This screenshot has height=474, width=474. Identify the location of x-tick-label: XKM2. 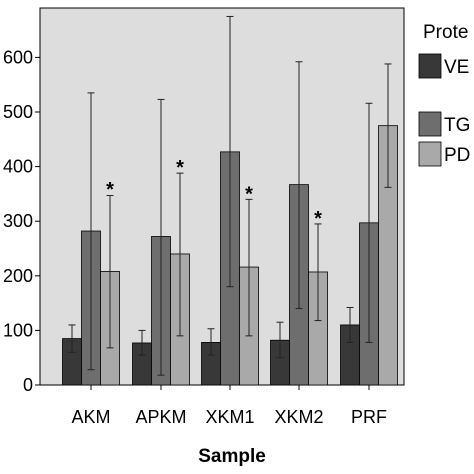
(298, 417).